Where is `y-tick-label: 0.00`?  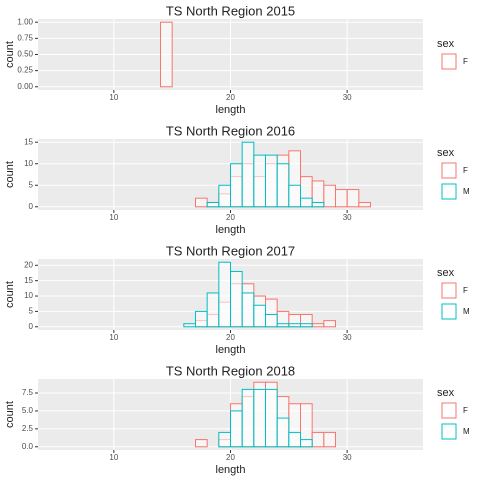 y-tick-label: 0.00 is located at coordinates (25, 86).